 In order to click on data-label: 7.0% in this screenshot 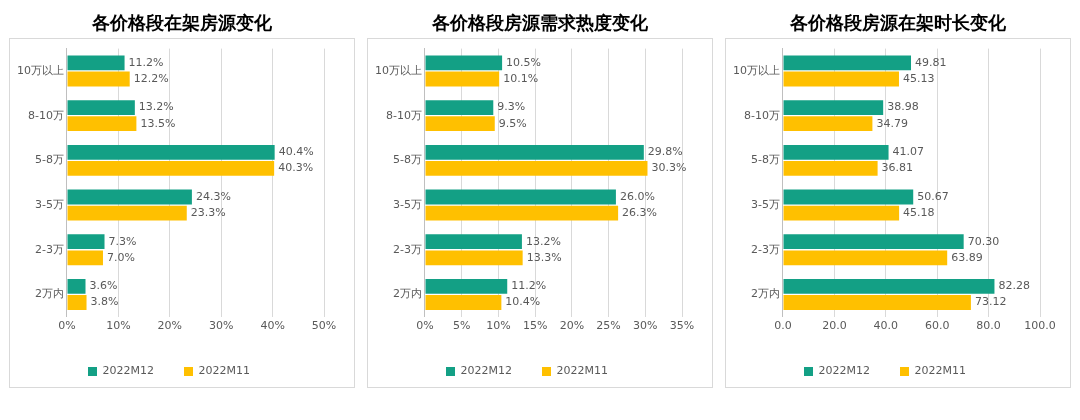, I will do `click(120, 257)`.